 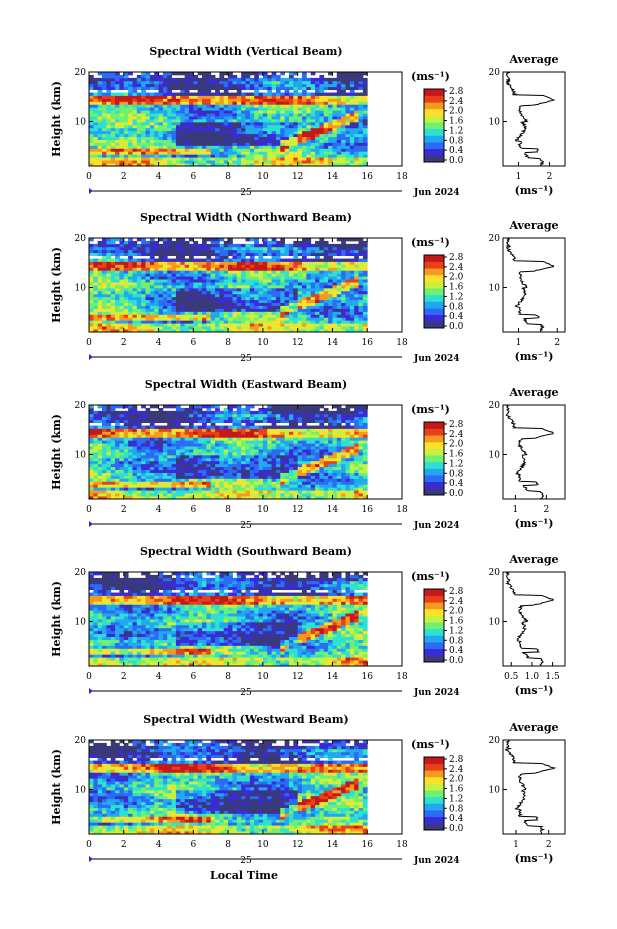 What do you see at coordinates (246, 551) in the screenshot?
I see `panel-title: Spectral Width (Southward Beam)` at bounding box center [246, 551].